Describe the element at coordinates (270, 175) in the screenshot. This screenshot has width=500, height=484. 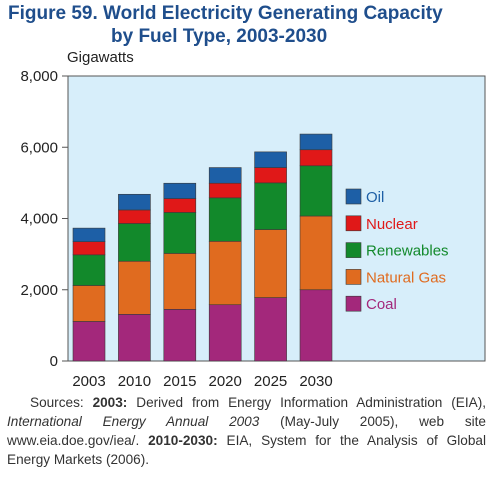
I see `bar-segment-nuclear-2025` at that location.